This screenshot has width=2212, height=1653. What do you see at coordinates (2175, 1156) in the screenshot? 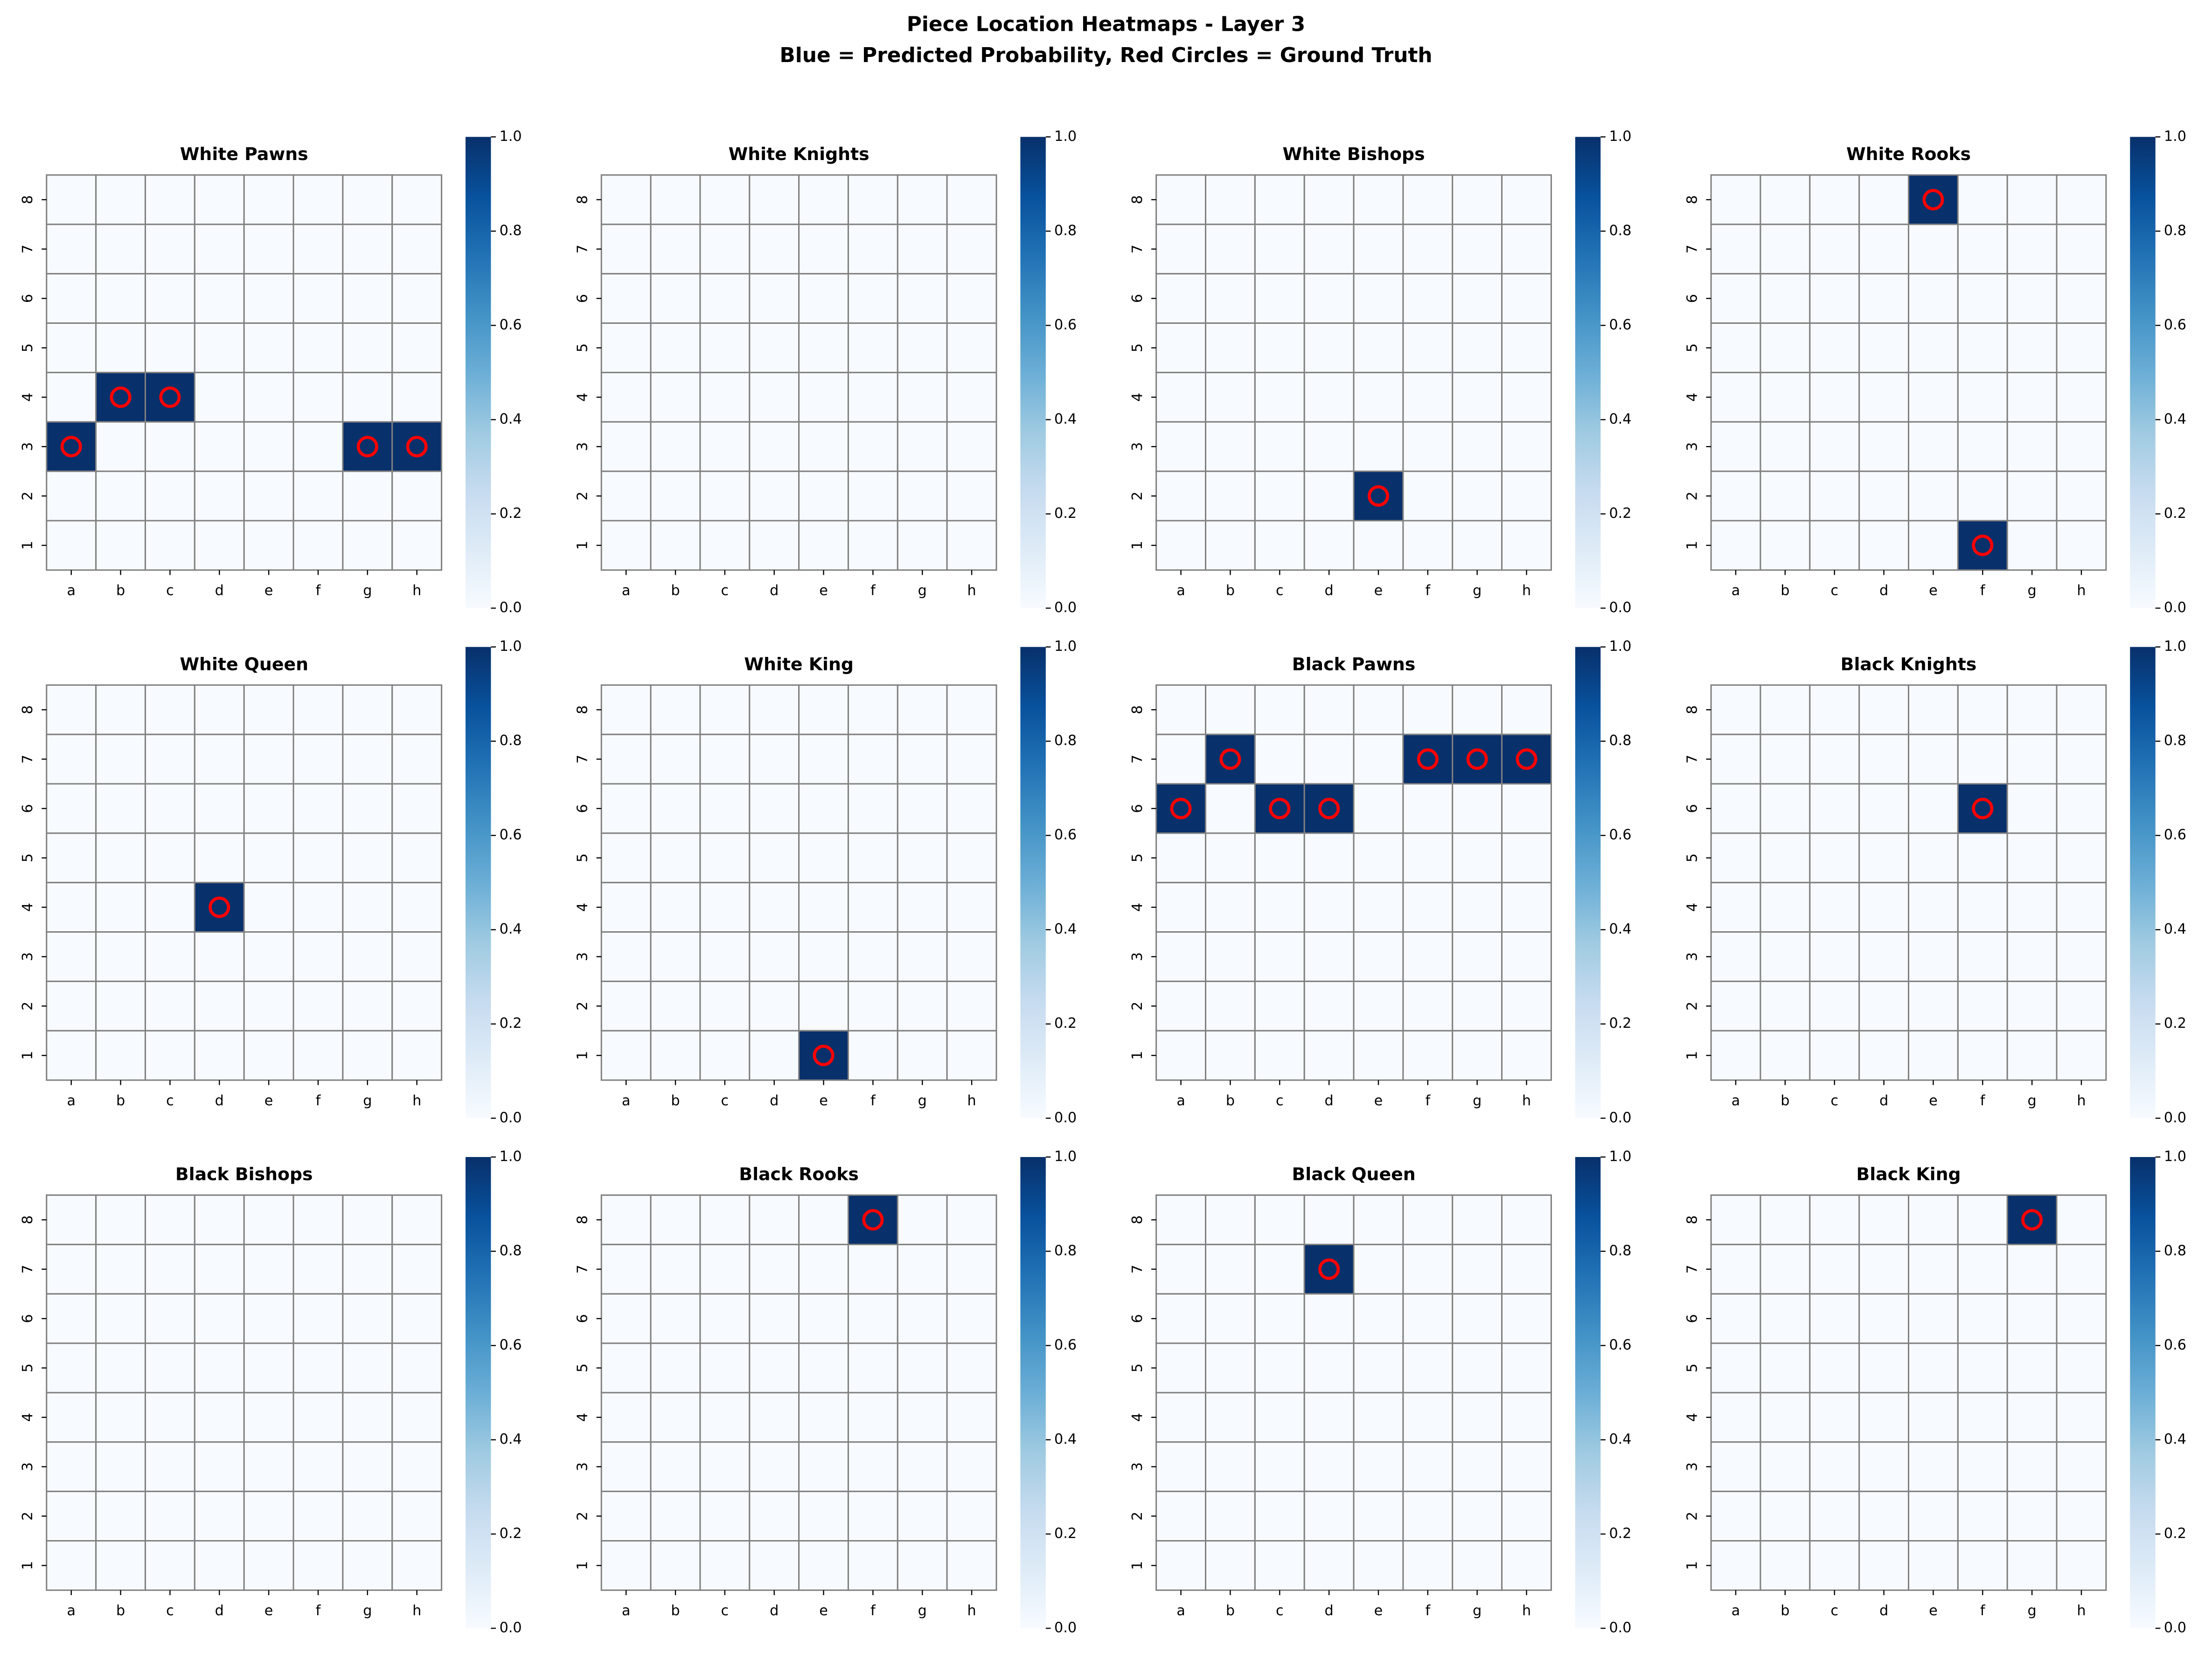
I see `colorbar-tick-label: 1.0` at bounding box center [2175, 1156].